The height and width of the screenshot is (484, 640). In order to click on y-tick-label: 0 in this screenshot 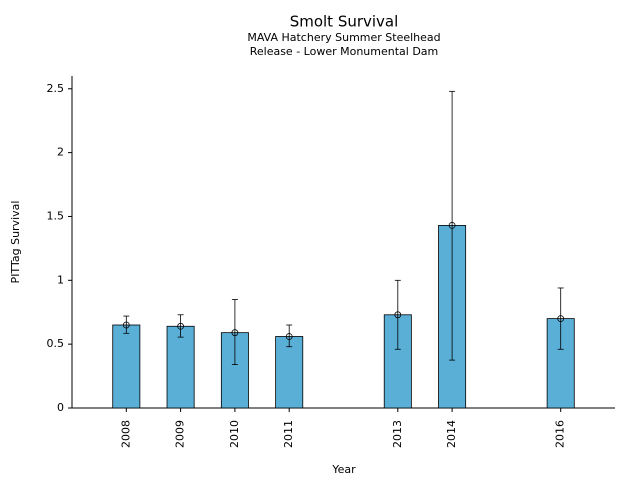, I will do `click(60, 407)`.